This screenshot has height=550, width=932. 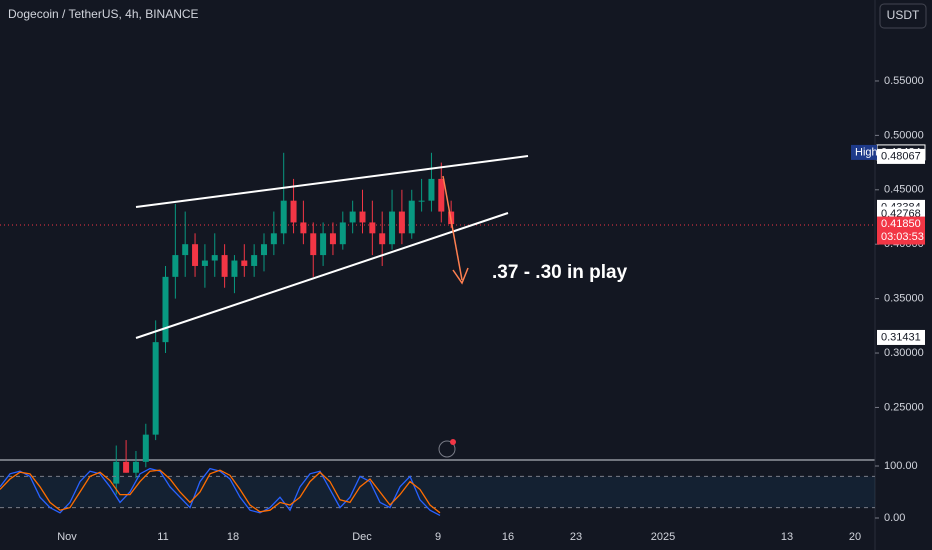 I want to click on y-tick-label: 0.00, so click(x=894, y=518).